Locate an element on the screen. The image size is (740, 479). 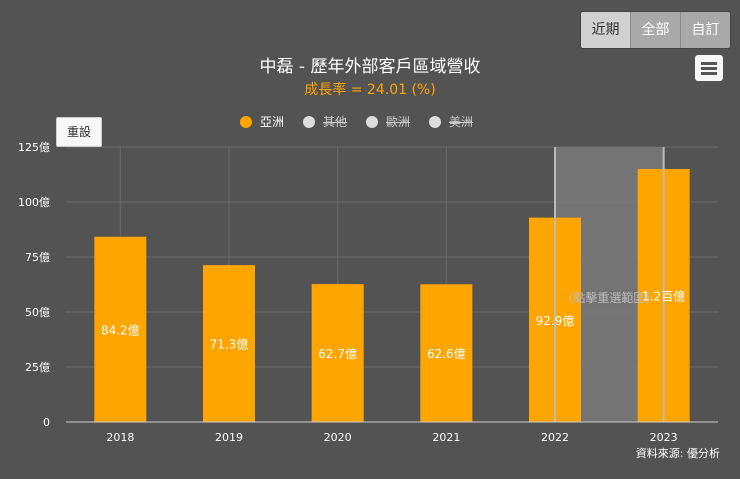
legend: 亞洲 其他 歐洲 美洲 is located at coordinates (366, 121).